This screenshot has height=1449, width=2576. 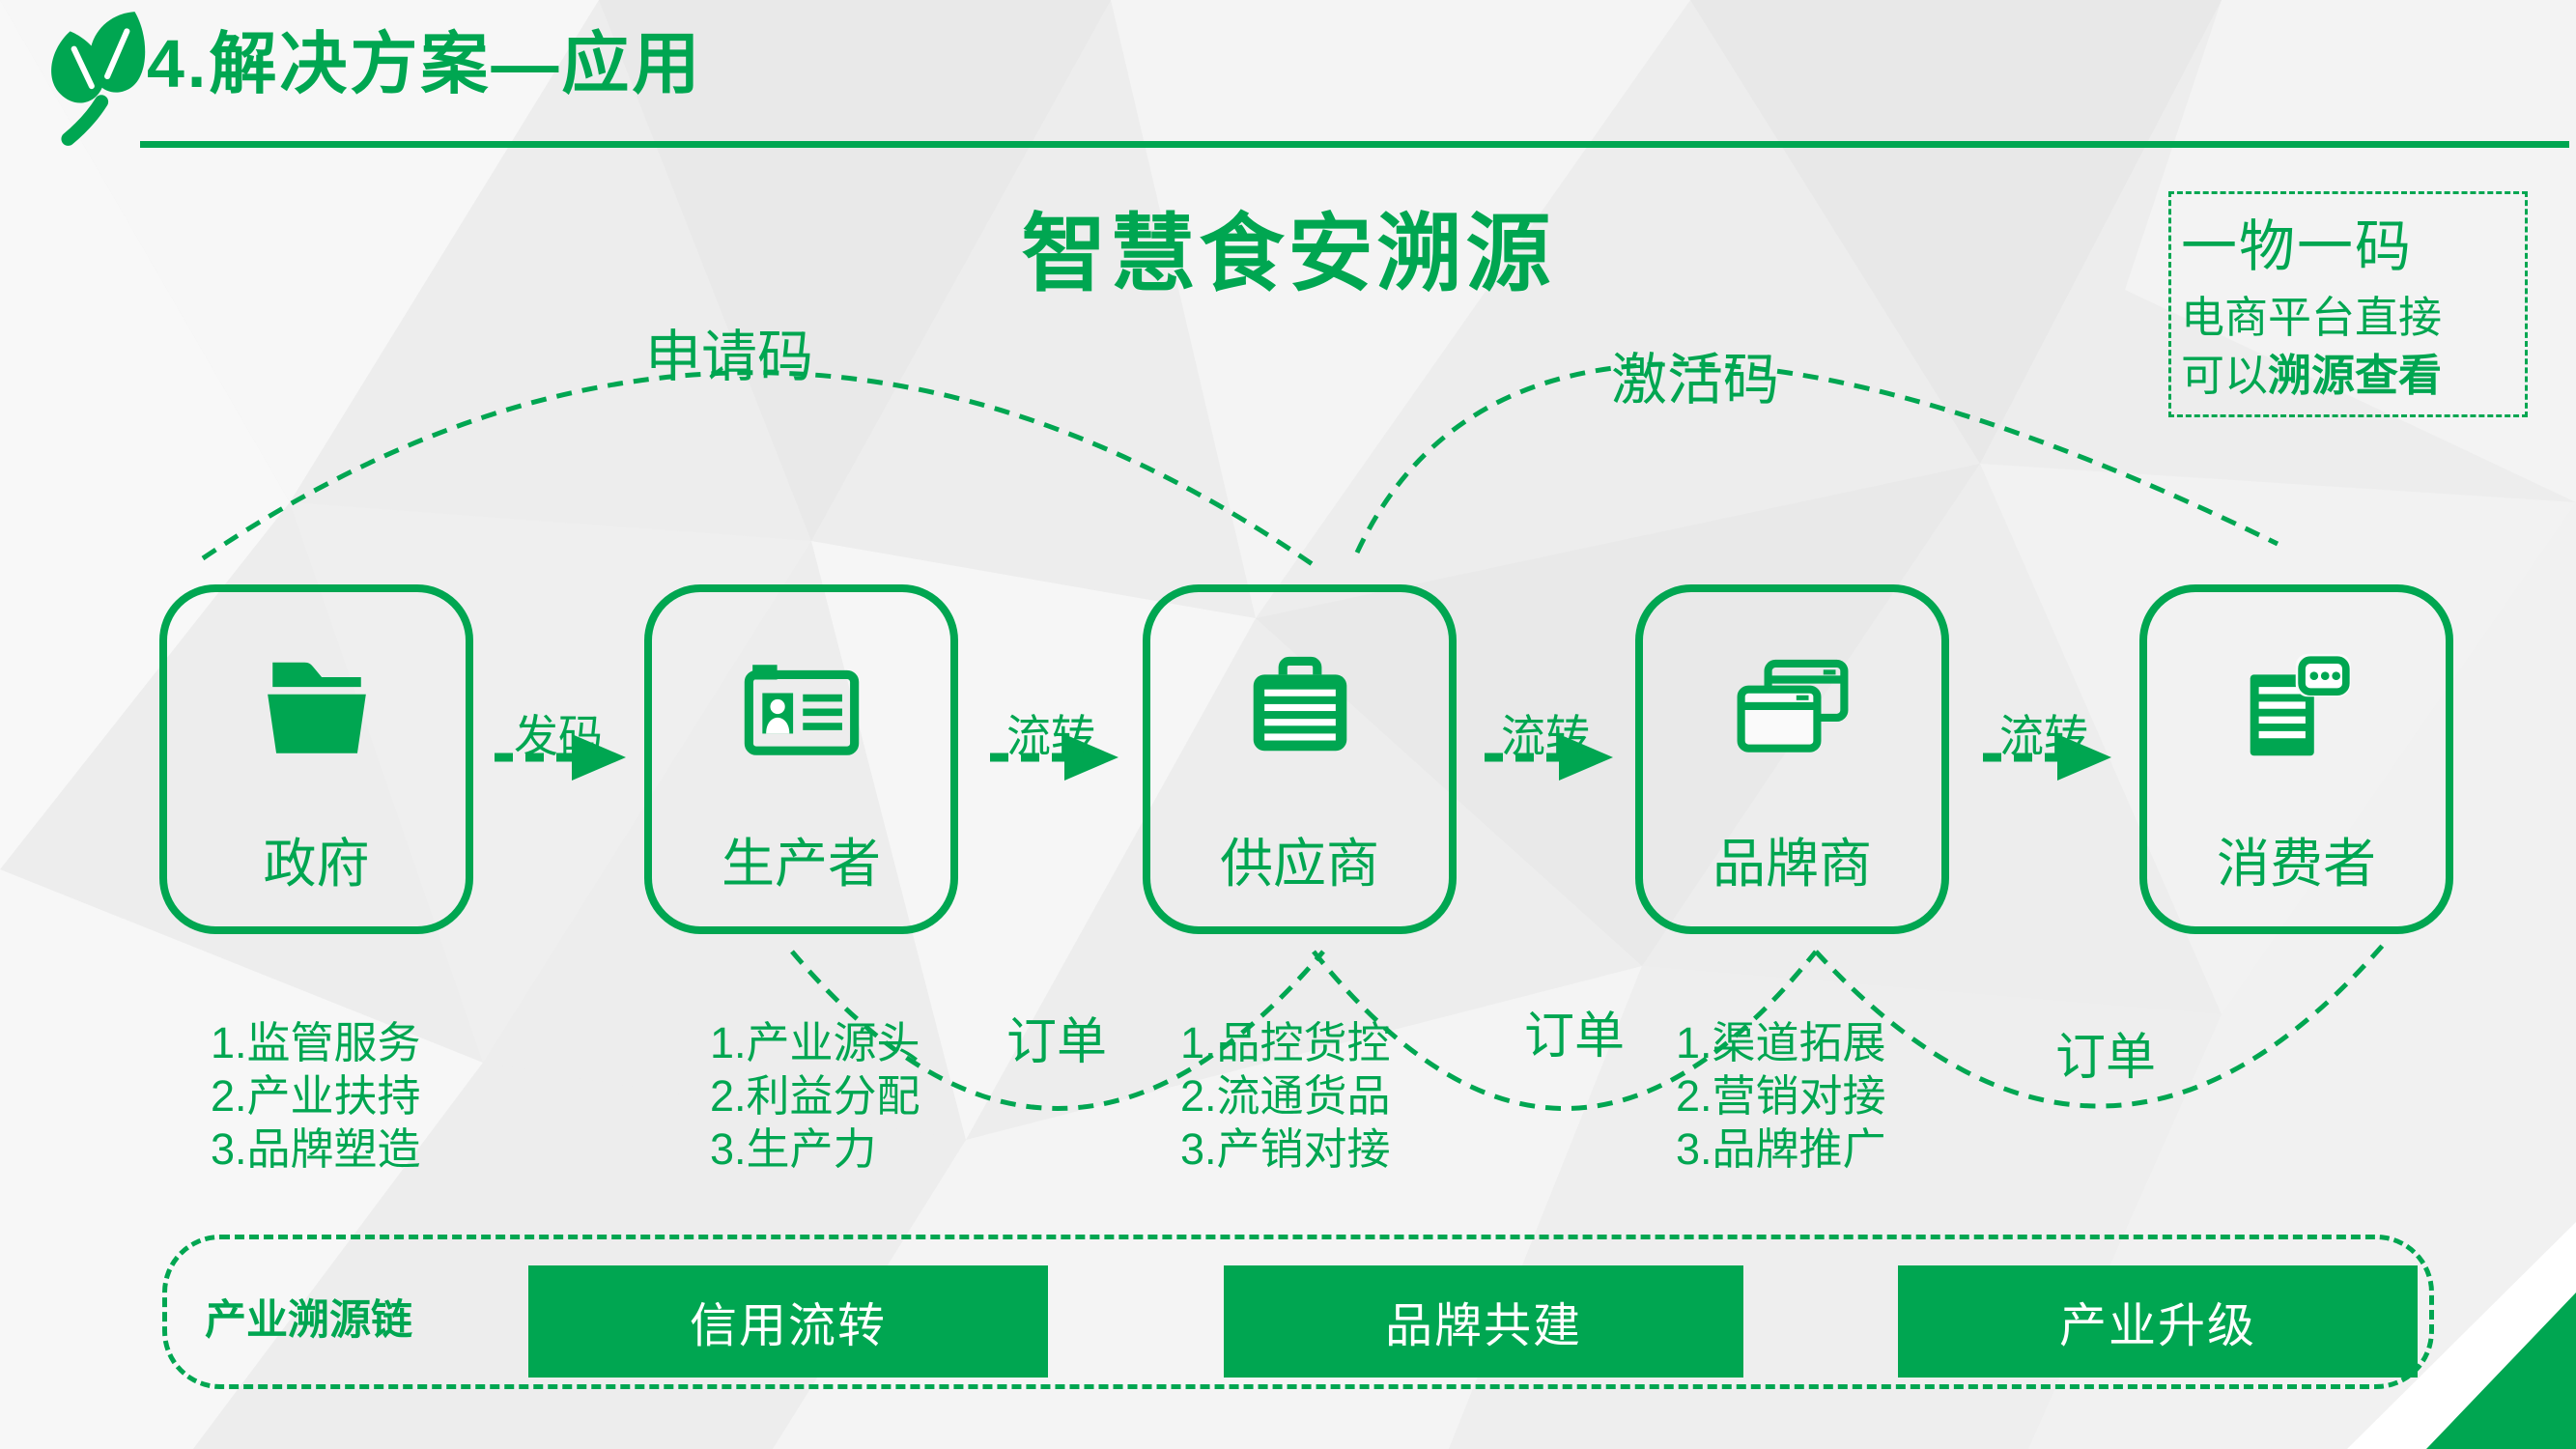 What do you see at coordinates (729, 357) in the screenshot?
I see `apply-code-label: 申请码` at bounding box center [729, 357].